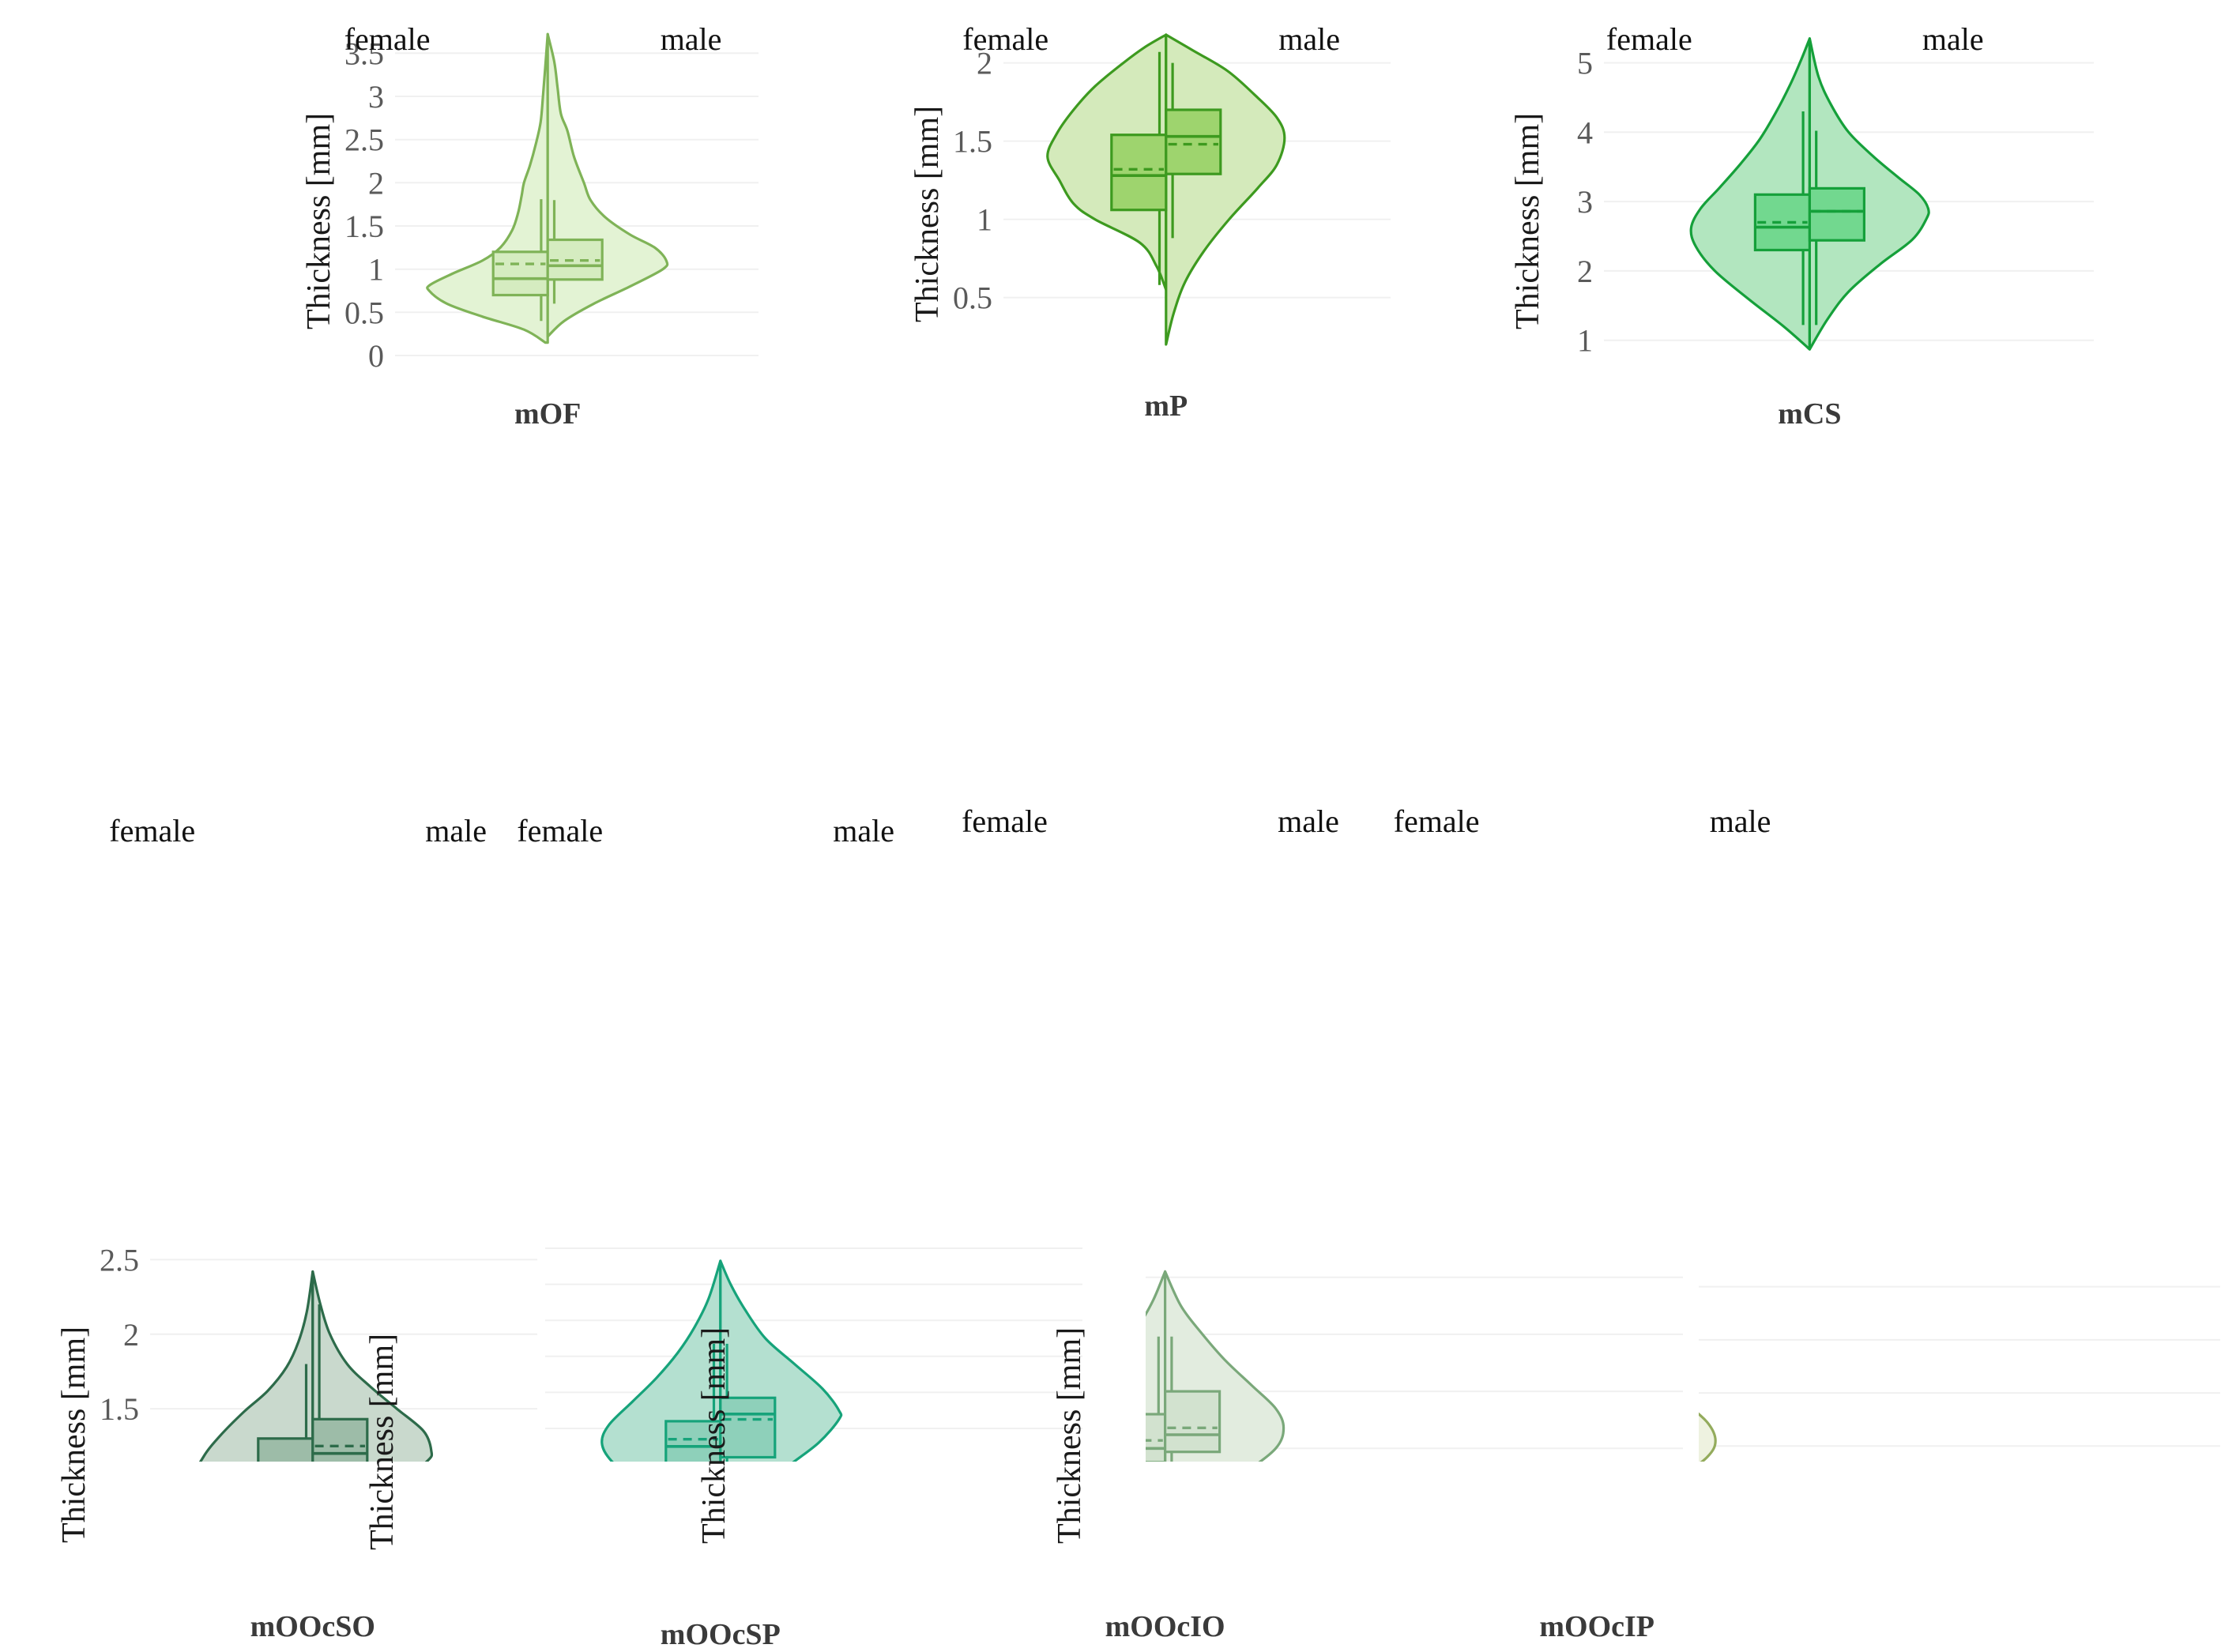 This screenshot has width=2236, height=1652. Describe the element at coordinates (548, 414) in the screenshot. I see `panel-title-mof: mOF` at that location.